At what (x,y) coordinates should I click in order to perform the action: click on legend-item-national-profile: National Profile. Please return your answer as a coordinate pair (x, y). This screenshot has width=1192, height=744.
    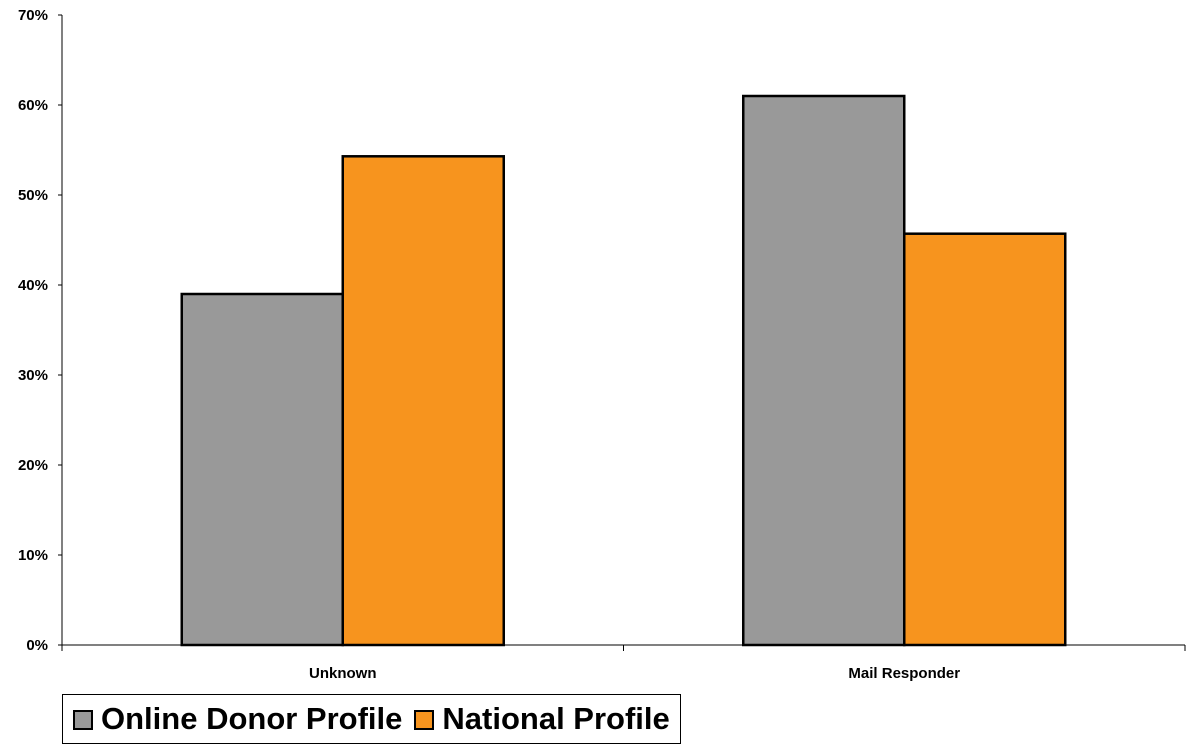
    Looking at the image, I should click on (542, 719).